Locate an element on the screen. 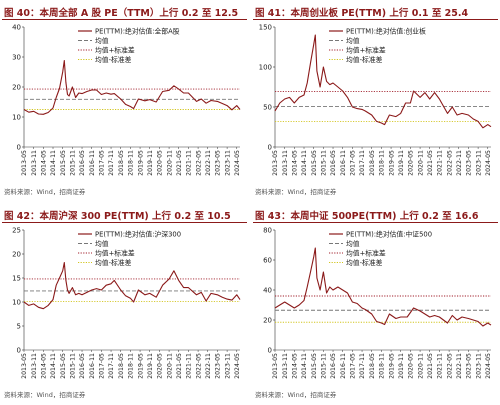  chart-title: 图 43：本周中证 500PE(TTM) 上行 0.2 至 16.6 is located at coordinates (367, 216).